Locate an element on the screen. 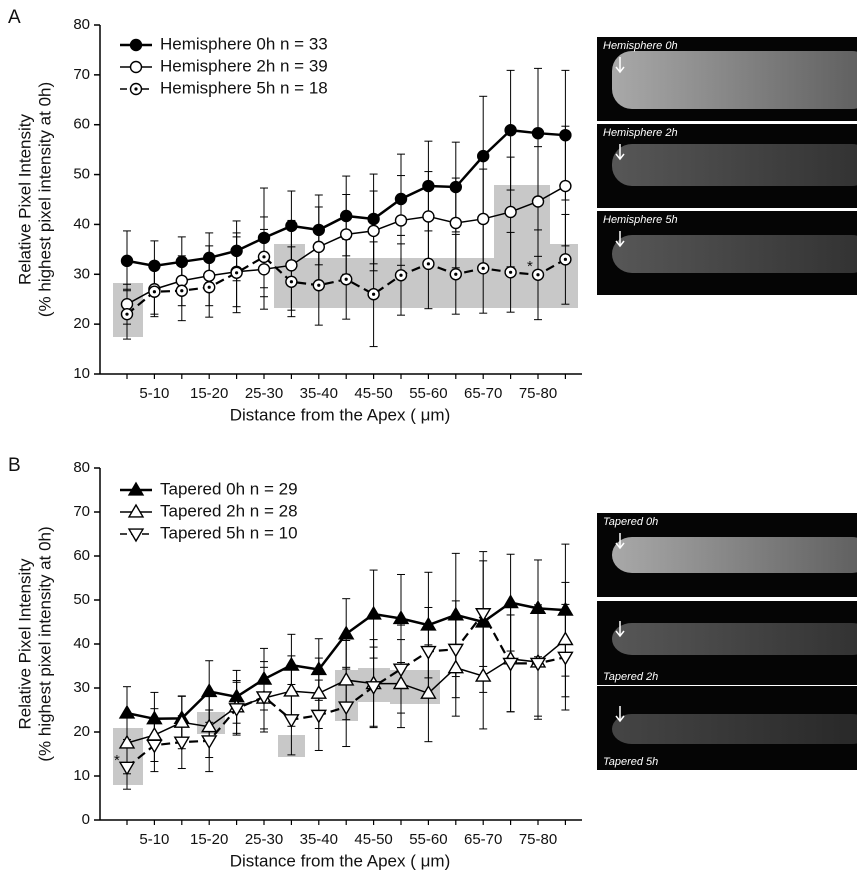 Image resolution: width=857 pixels, height=871 pixels. legend-label: Hemisphere 0h n = 33 is located at coordinates (244, 43).